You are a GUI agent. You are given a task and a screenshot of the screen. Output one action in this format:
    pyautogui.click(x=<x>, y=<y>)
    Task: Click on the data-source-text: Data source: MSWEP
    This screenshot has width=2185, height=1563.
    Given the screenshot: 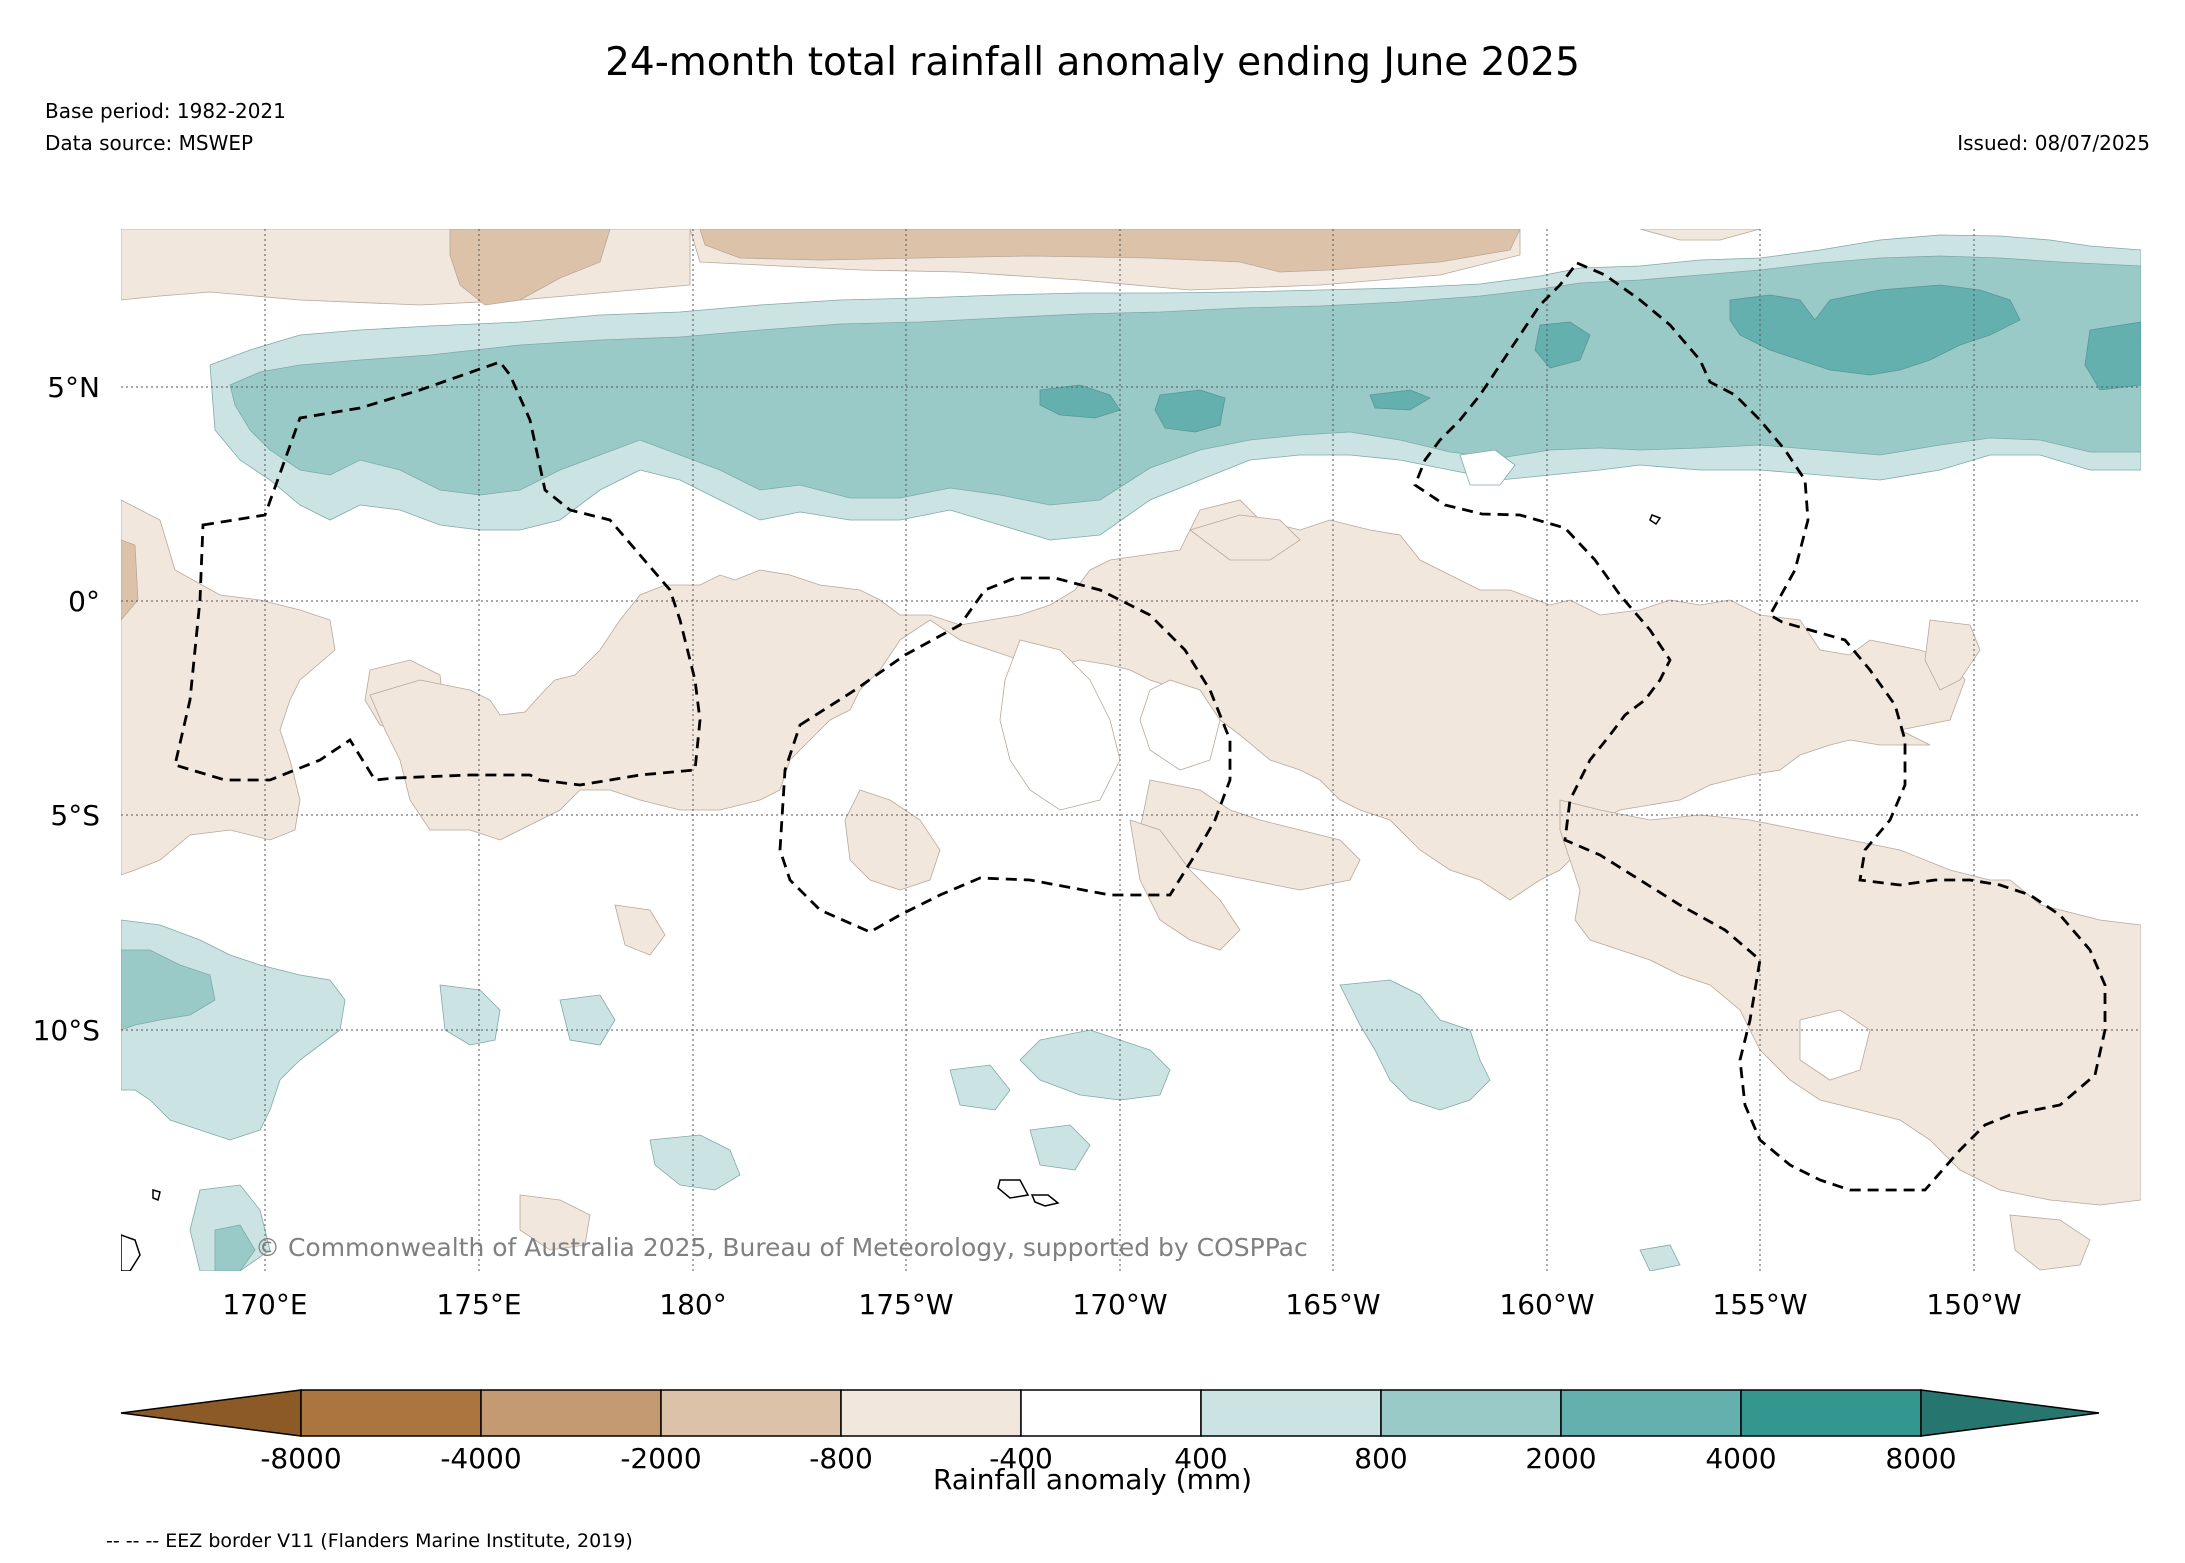 What is the action you would take?
    pyautogui.click(x=149, y=143)
    